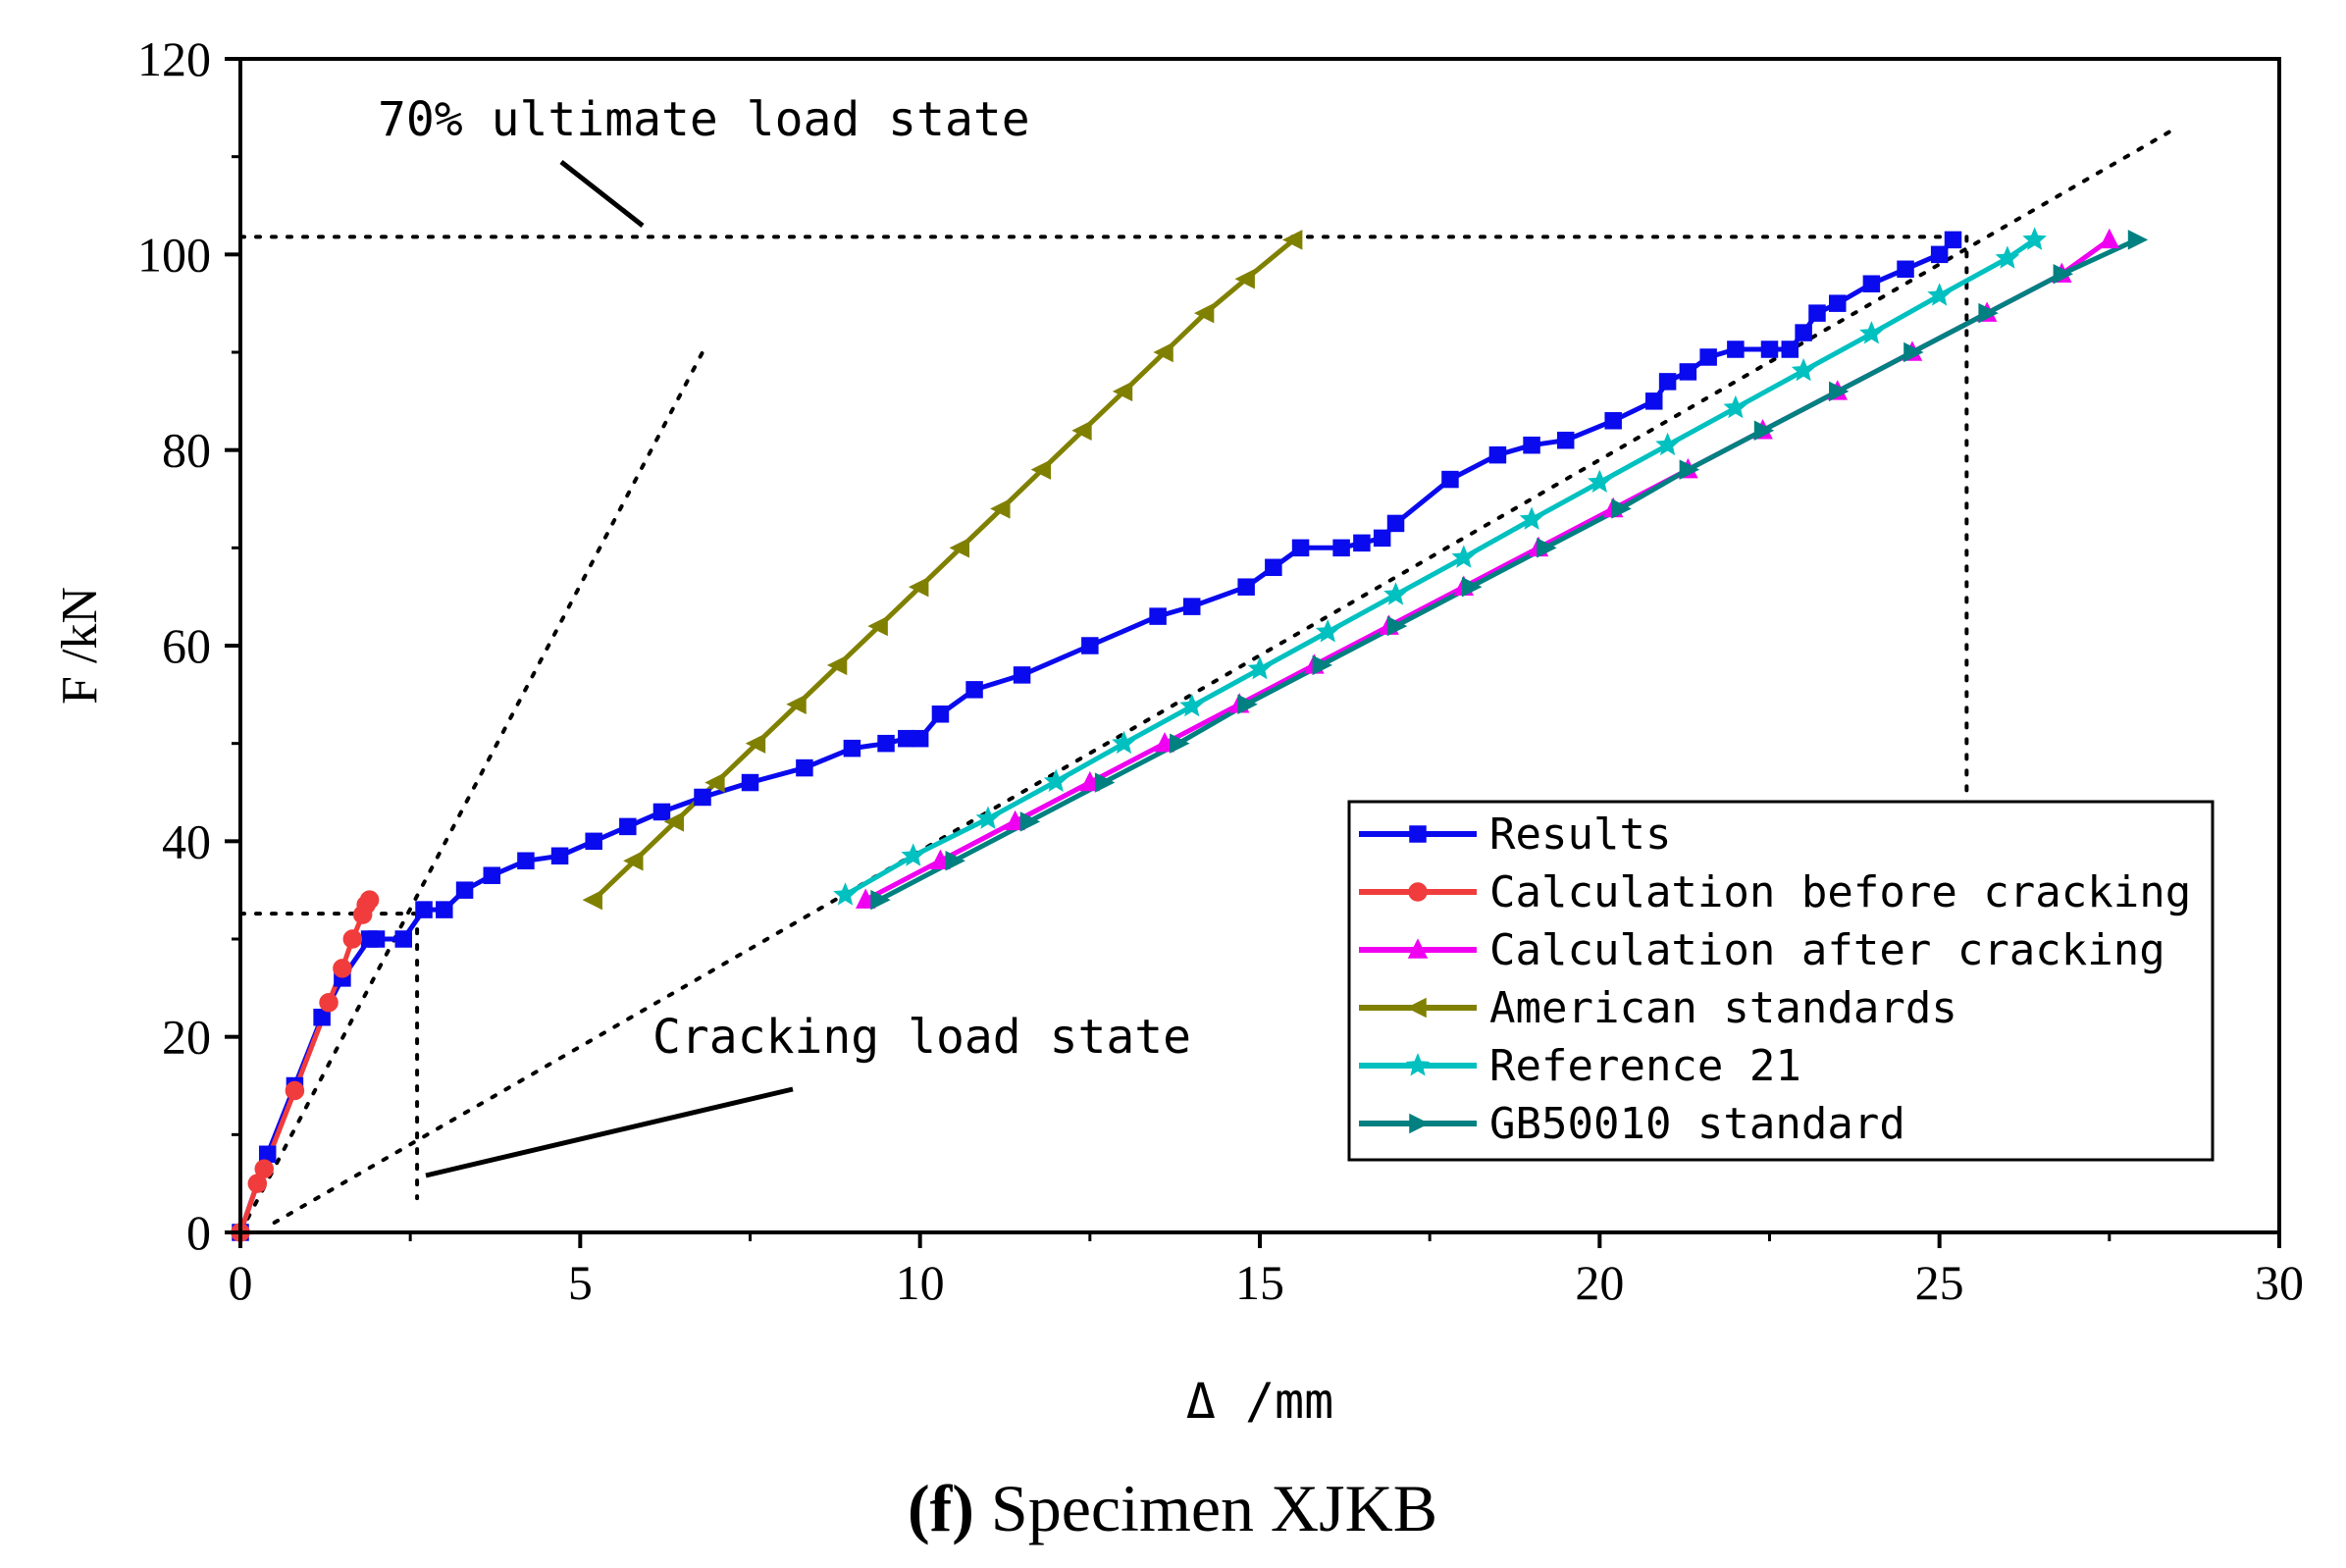  What do you see at coordinates (198, 1232) in the screenshot?
I see `y-tick-label: 0` at bounding box center [198, 1232].